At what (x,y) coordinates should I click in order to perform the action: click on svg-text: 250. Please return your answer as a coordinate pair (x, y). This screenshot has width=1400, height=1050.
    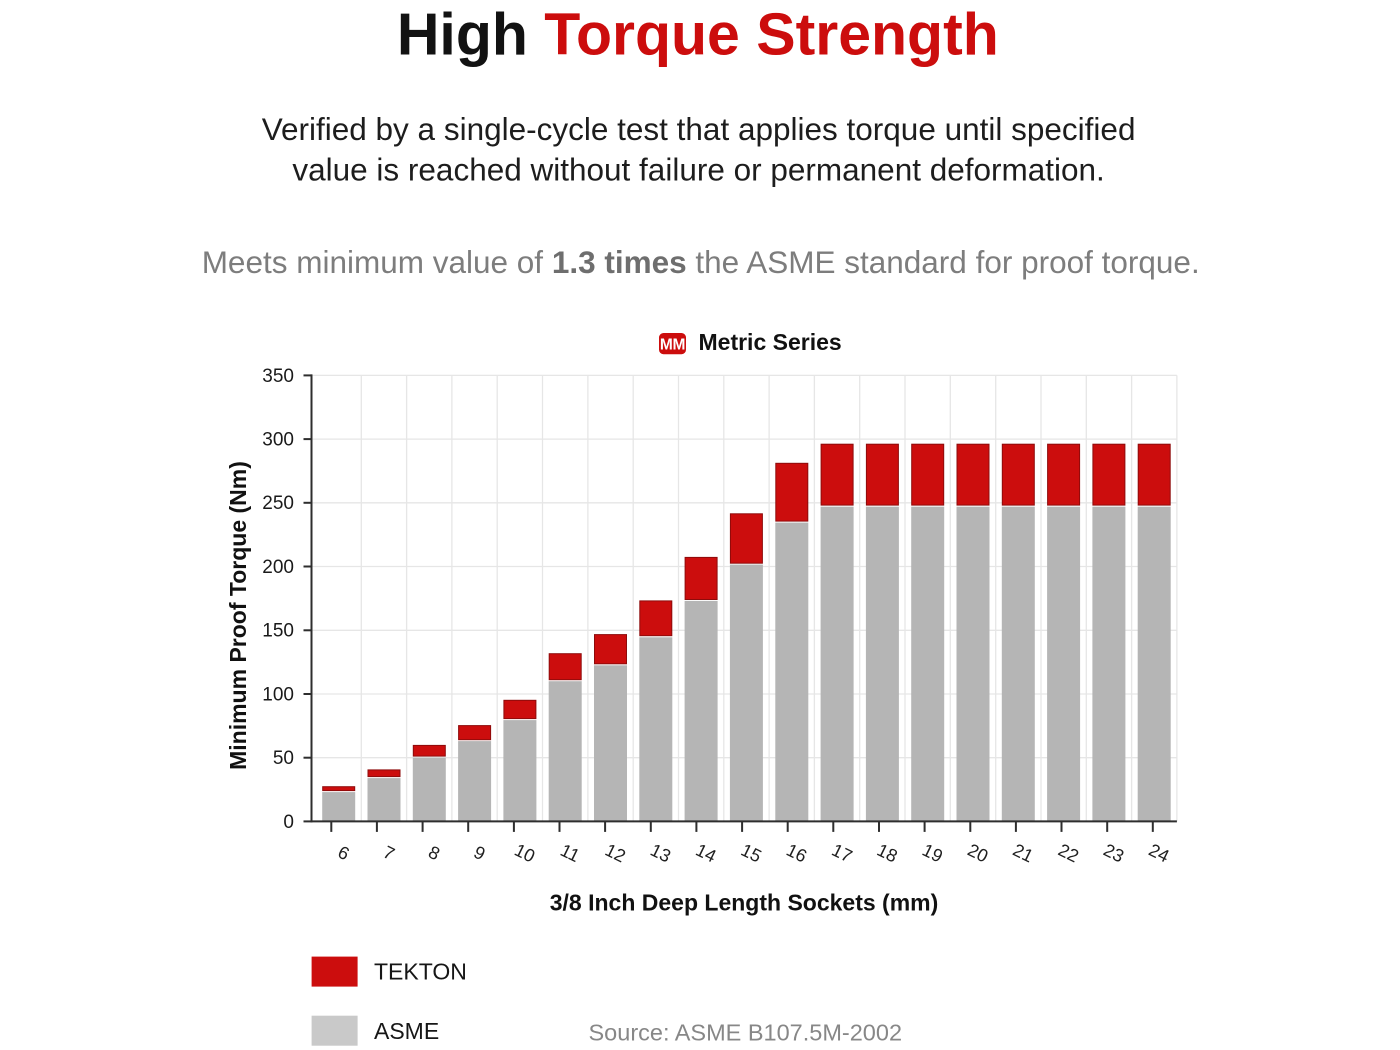
    Looking at the image, I should click on (278, 503).